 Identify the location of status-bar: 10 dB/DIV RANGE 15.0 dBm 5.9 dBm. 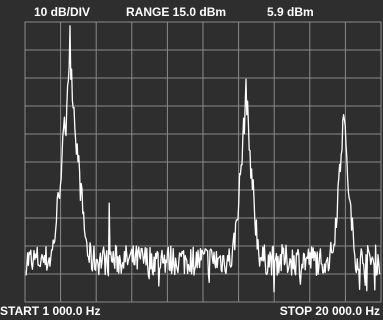
(191, 11).